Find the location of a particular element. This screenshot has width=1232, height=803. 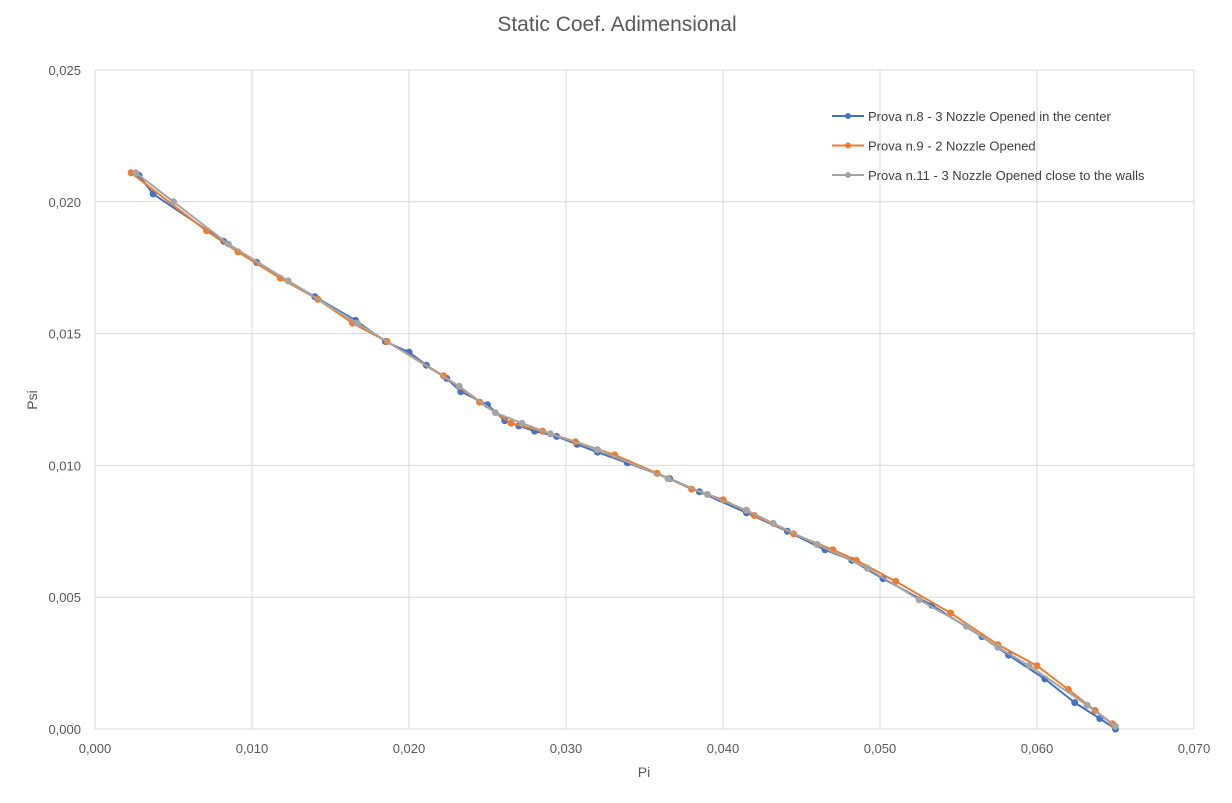

x-axis-label: Pi is located at coordinates (644, 772).